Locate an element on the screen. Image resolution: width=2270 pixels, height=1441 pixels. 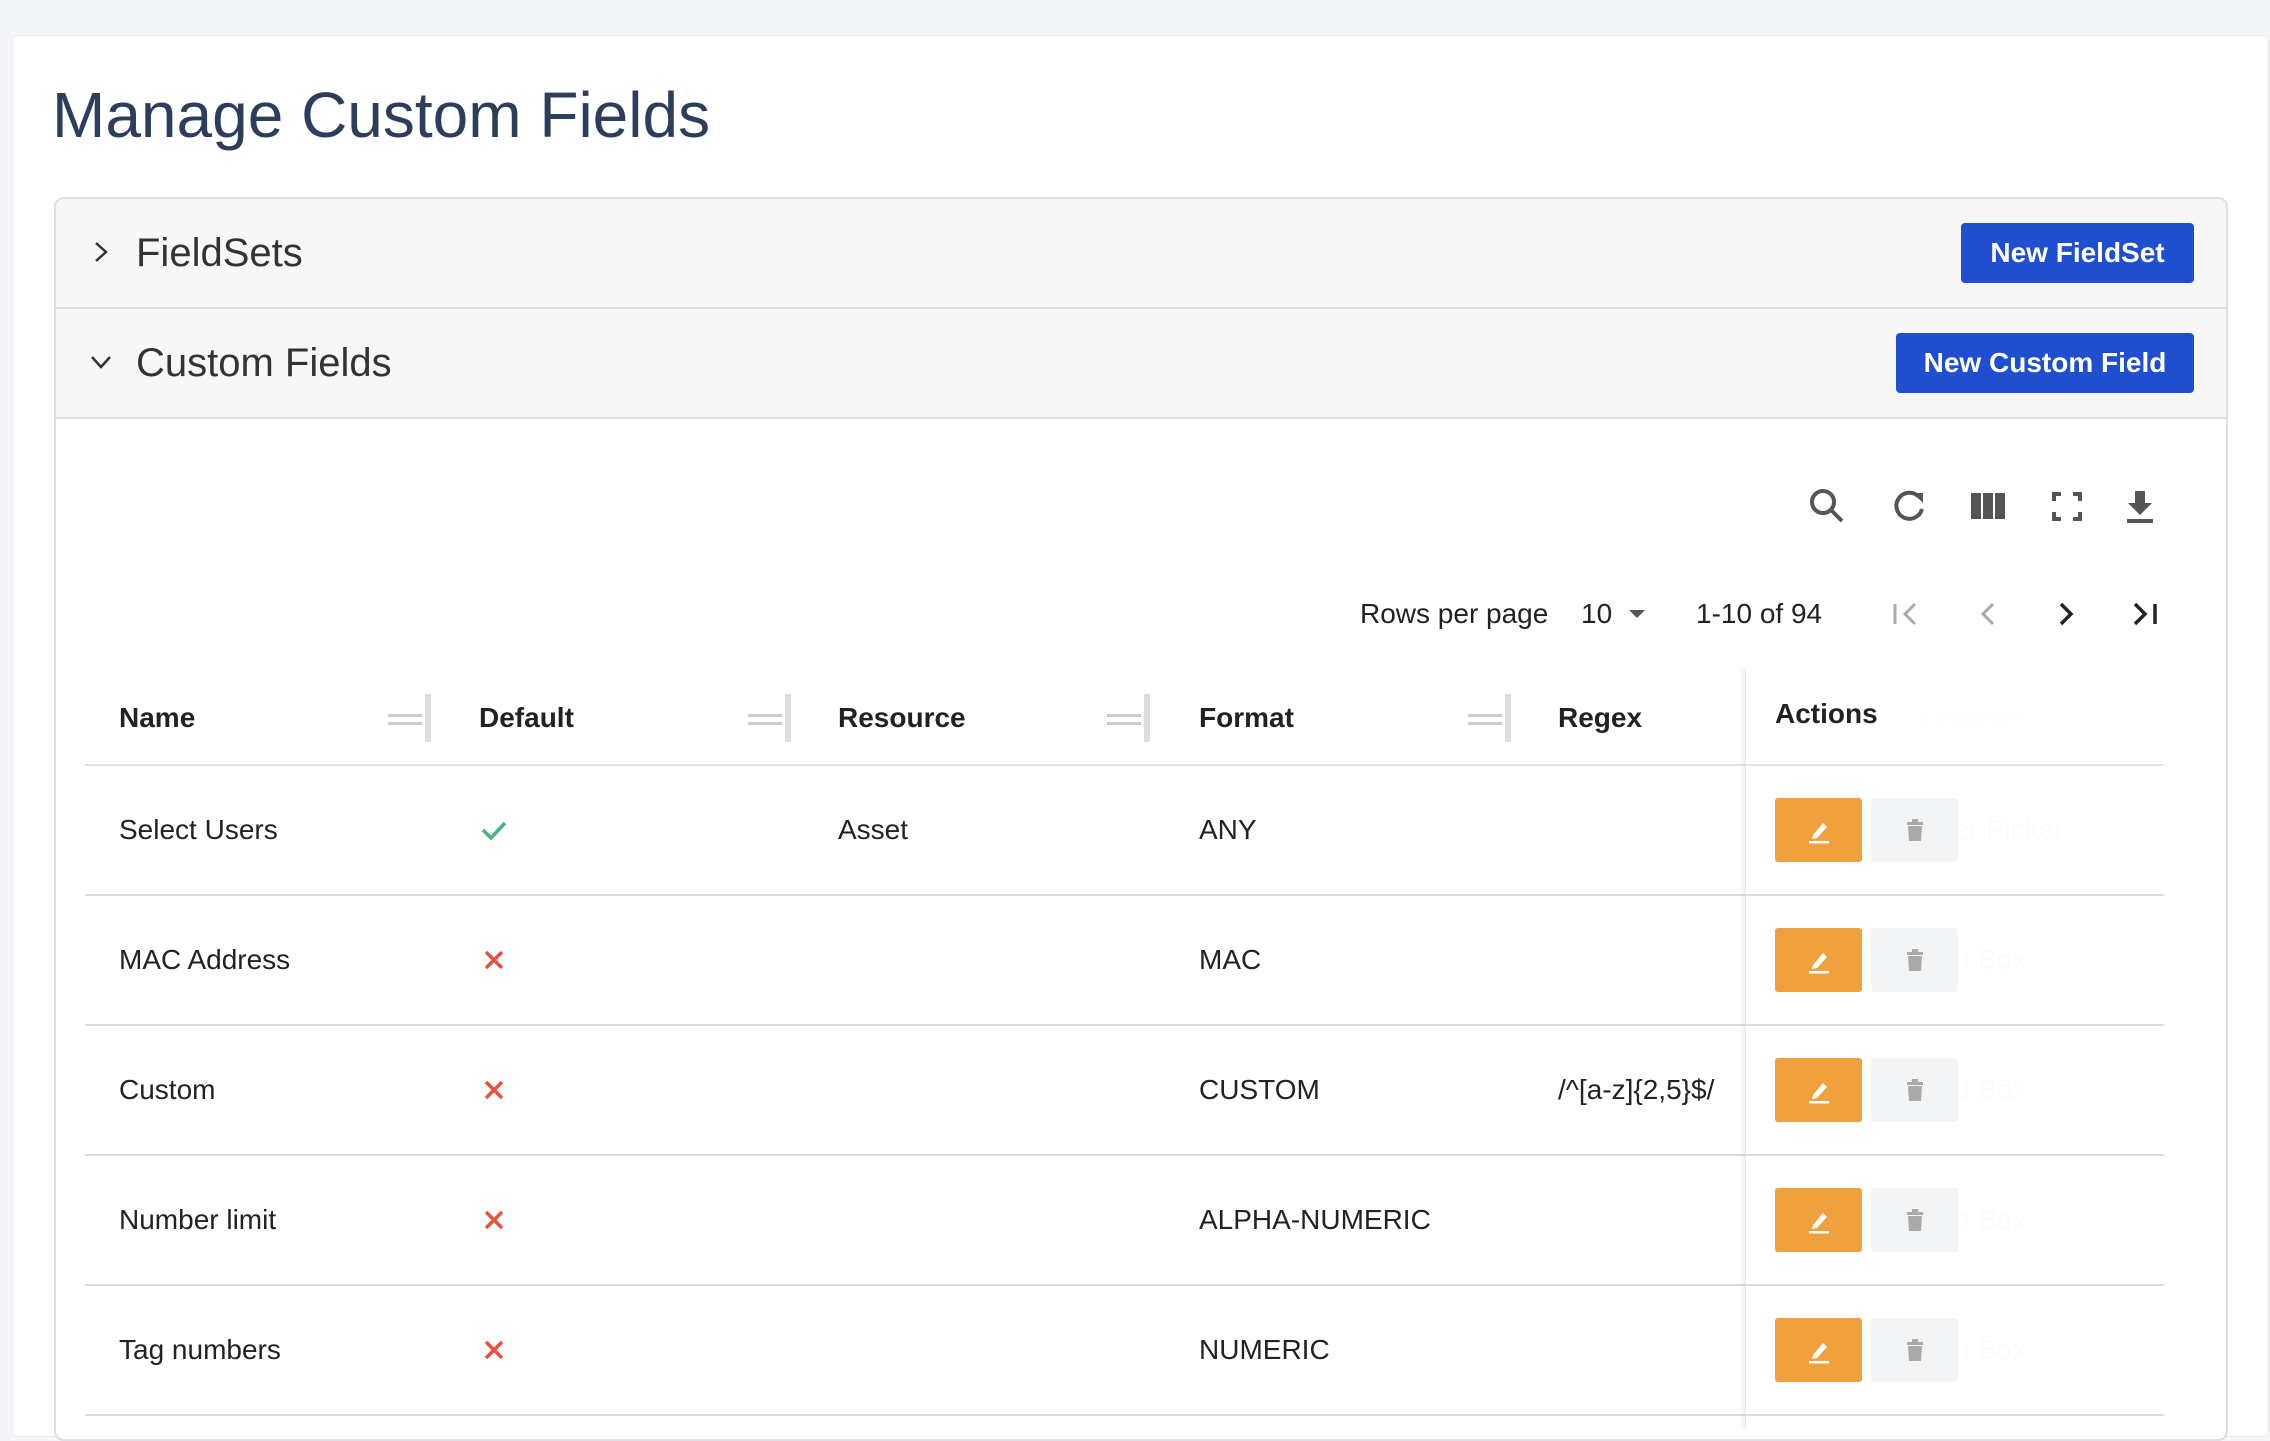
cell: ALPHA-NUMERIC is located at coordinates (1315, 1219).